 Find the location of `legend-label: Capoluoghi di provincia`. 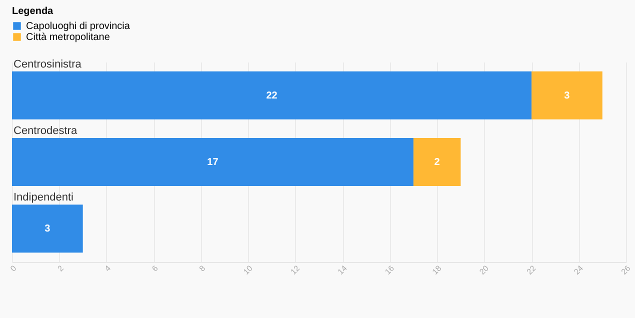

legend-label: Capoluoghi di provincia is located at coordinates (78, 26).